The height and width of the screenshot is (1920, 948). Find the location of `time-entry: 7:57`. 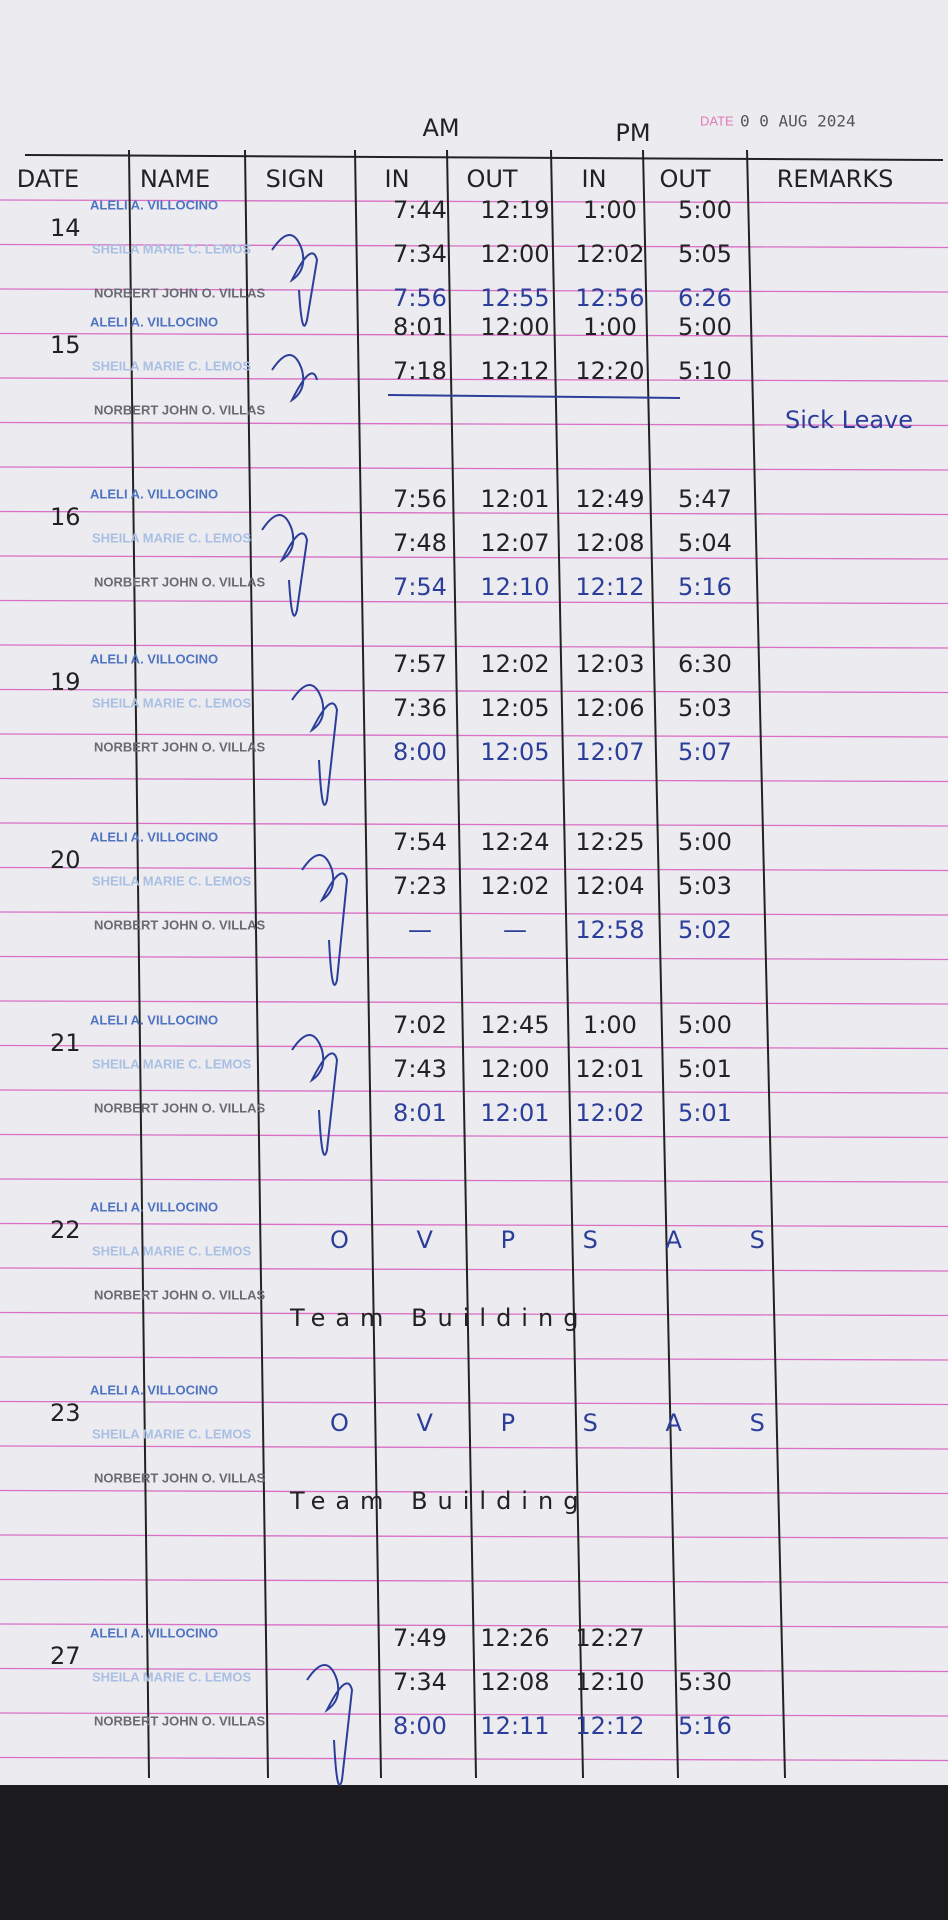

time-entry: 7:57 is located at coordinates (420, 664).